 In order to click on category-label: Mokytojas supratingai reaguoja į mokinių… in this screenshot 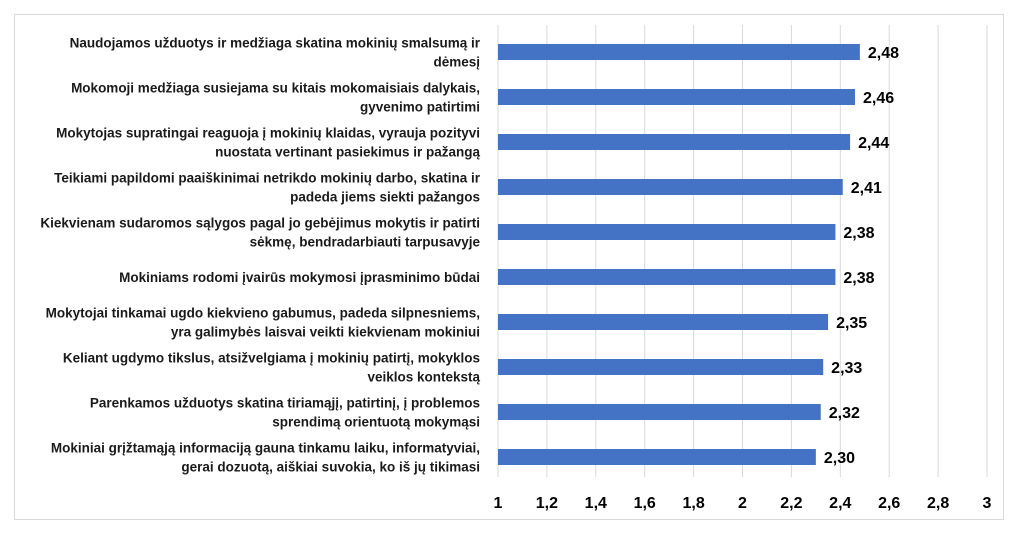, I will do `click(268, 133)`.